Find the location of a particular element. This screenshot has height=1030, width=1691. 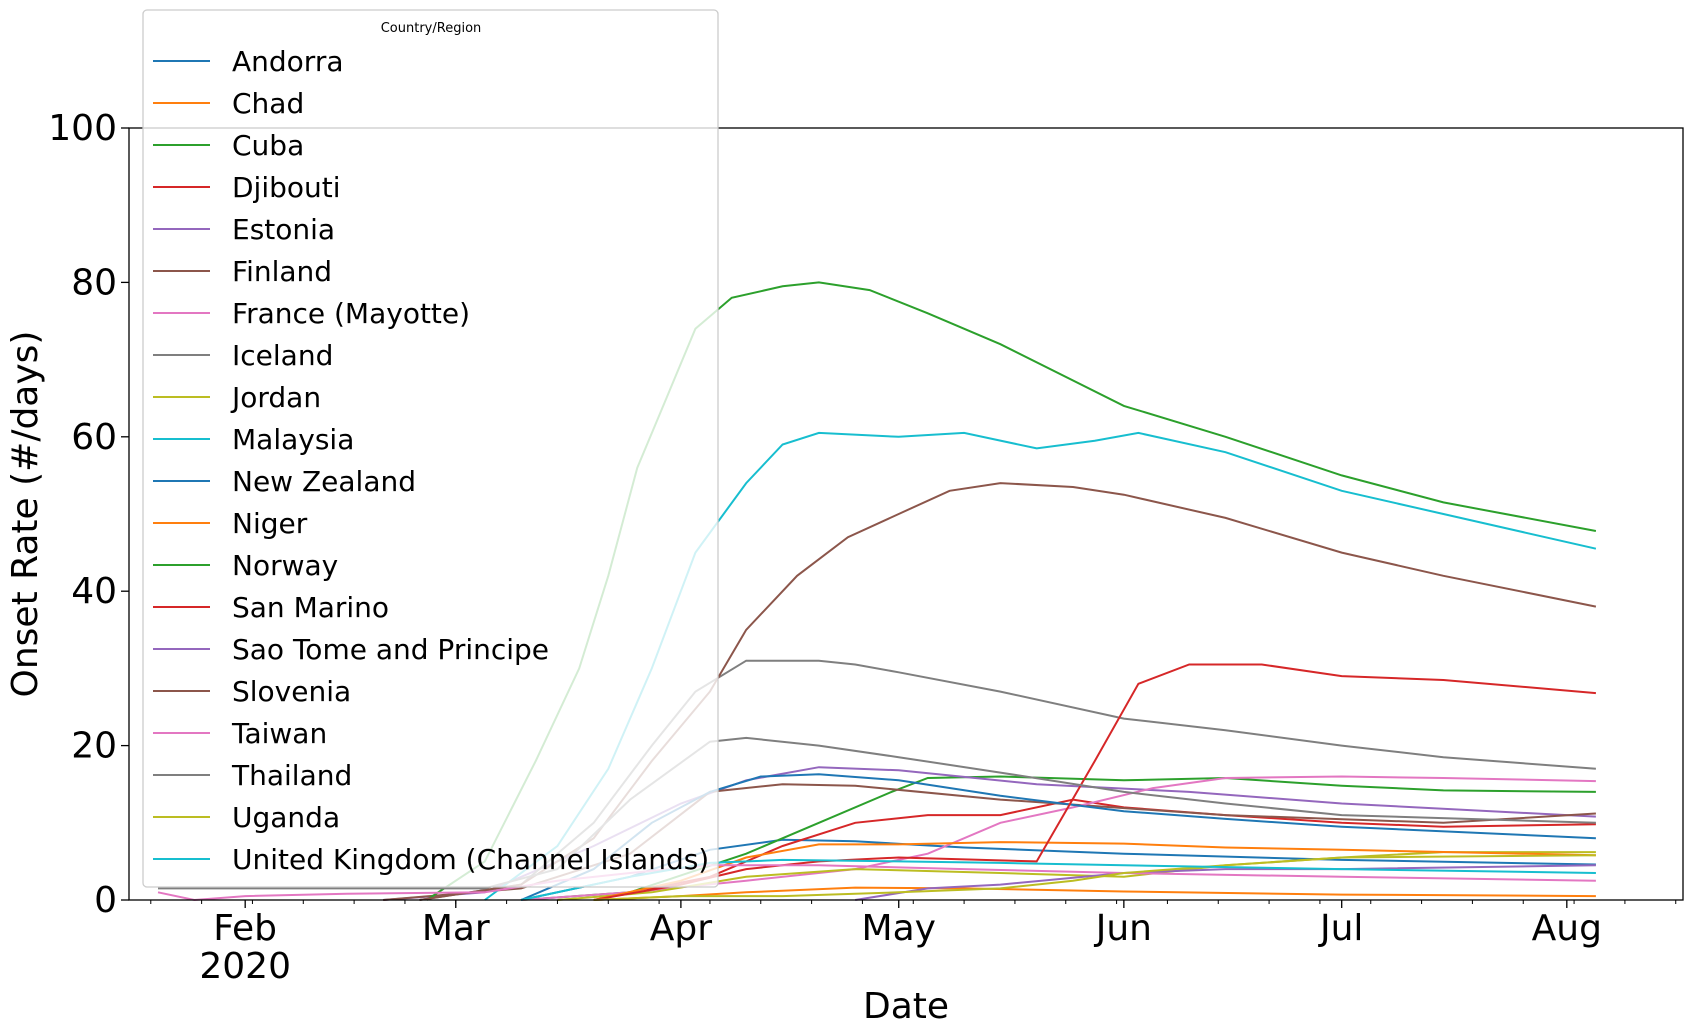

legend-label: San Marino is located at coordinates (310, 607).